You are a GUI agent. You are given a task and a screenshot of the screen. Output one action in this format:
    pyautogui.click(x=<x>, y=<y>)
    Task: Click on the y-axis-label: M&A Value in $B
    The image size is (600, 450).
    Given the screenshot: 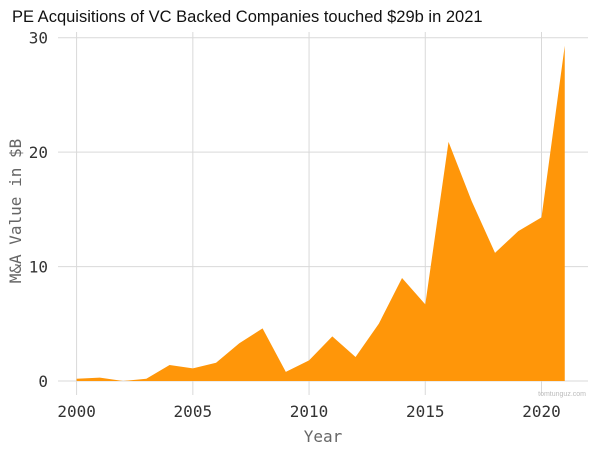 What is the action you would take?
    pyautogui.click(x=15, y=211)
    